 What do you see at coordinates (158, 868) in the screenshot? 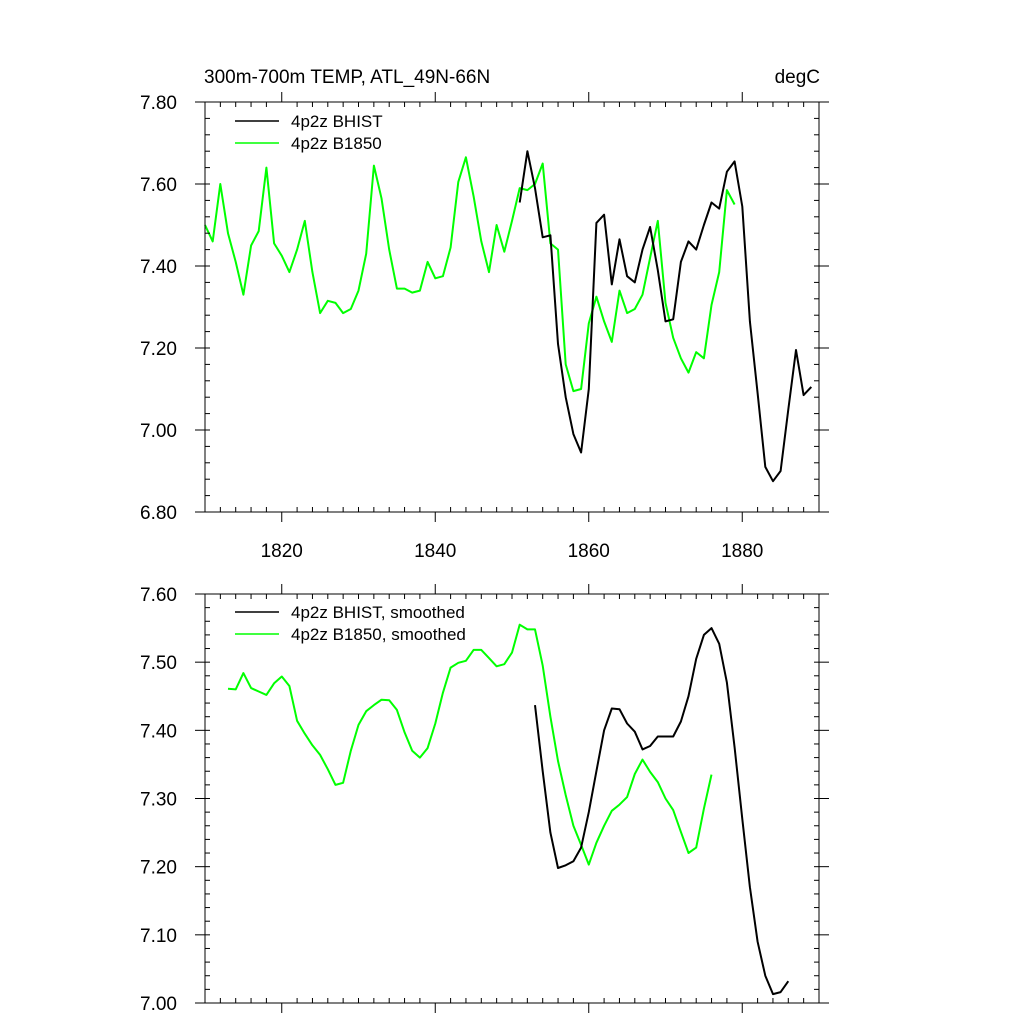
I see `bottom-y-tick-label: 7.20` at bounding box center [158, 868].